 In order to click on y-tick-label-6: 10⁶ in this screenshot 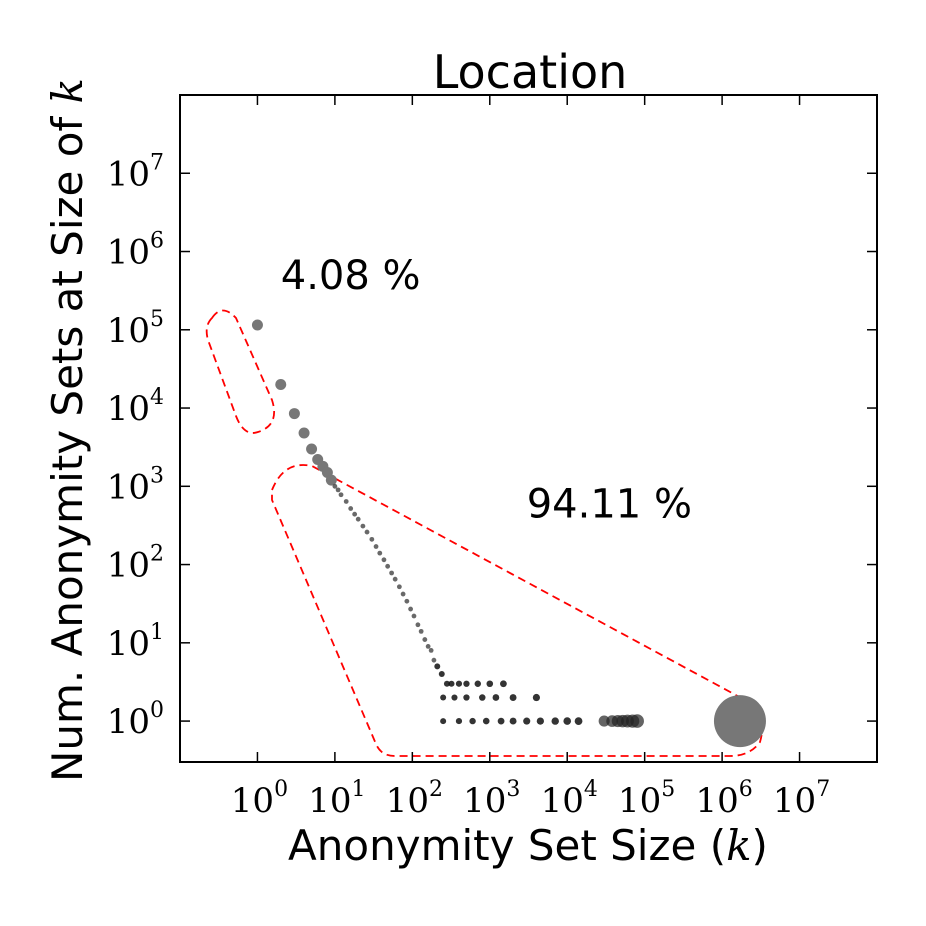, I will do `click(135, 251)`.